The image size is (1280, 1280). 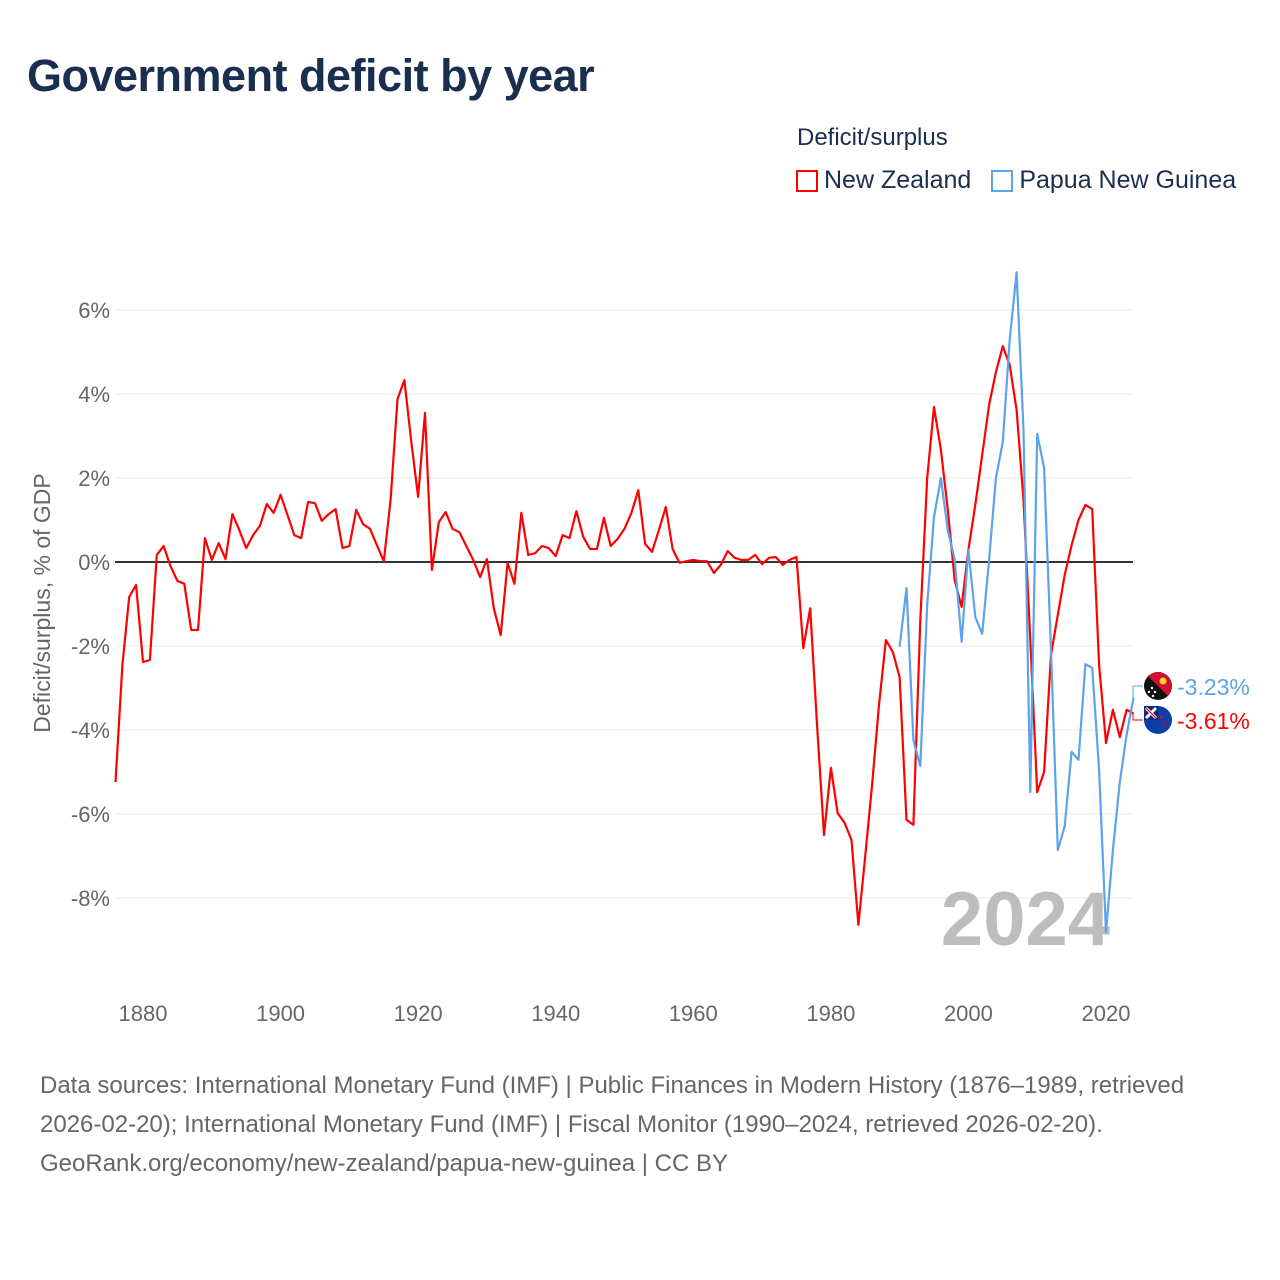 What do you see at coordinates (555, 1013) in the screenshot?
I see `x-tick-label: 1940` at bounding box center [555, 1013].